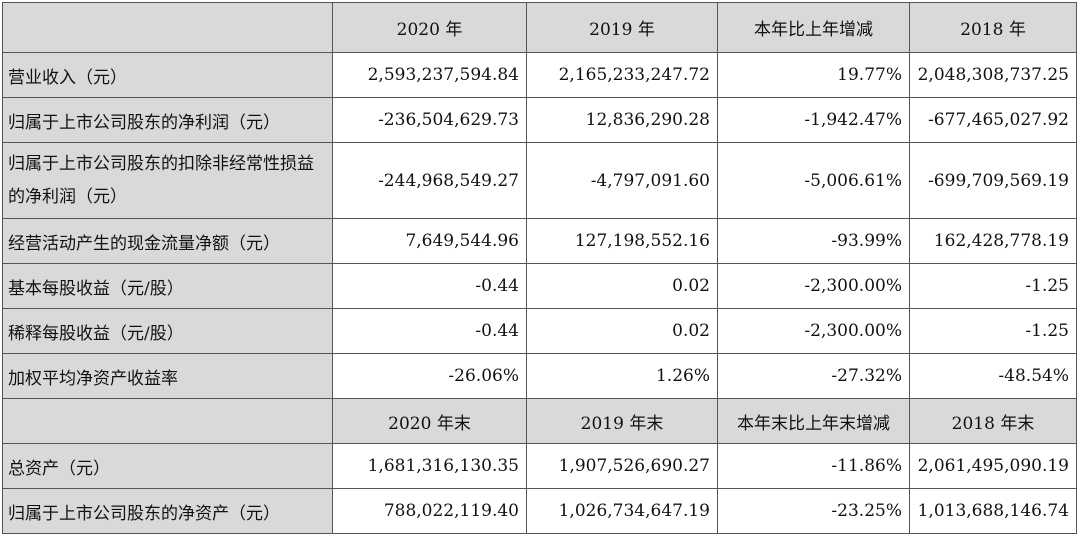 Image resolution: width=1080 pixels, height=541 pixels. I want to click on table-row: 加权平均净资产收益率 -26.06% 1.26% -27.32% -48.54%, so click(539, 376).